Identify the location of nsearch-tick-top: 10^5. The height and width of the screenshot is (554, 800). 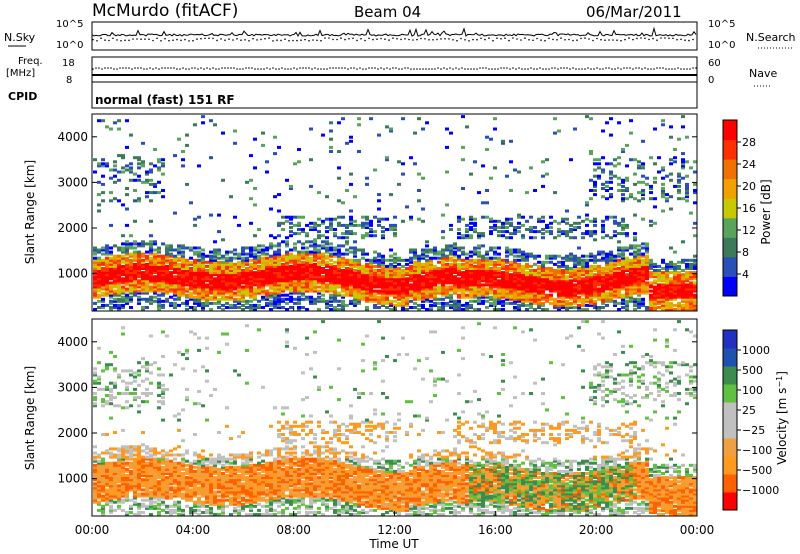
(721, 24).